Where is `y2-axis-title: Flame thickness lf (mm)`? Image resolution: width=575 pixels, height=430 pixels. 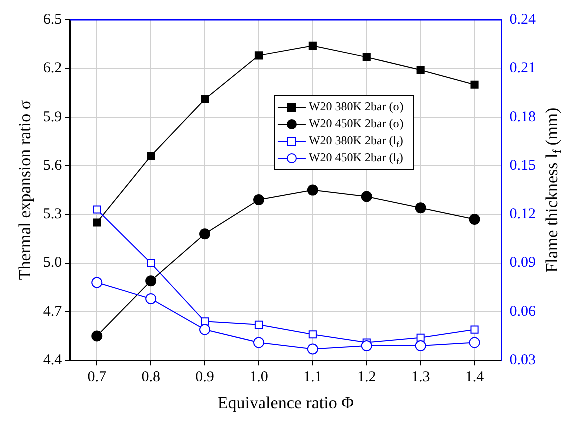 y2-axis-title: Flame thickness lf (mm) is located at coordinates (553, 190).